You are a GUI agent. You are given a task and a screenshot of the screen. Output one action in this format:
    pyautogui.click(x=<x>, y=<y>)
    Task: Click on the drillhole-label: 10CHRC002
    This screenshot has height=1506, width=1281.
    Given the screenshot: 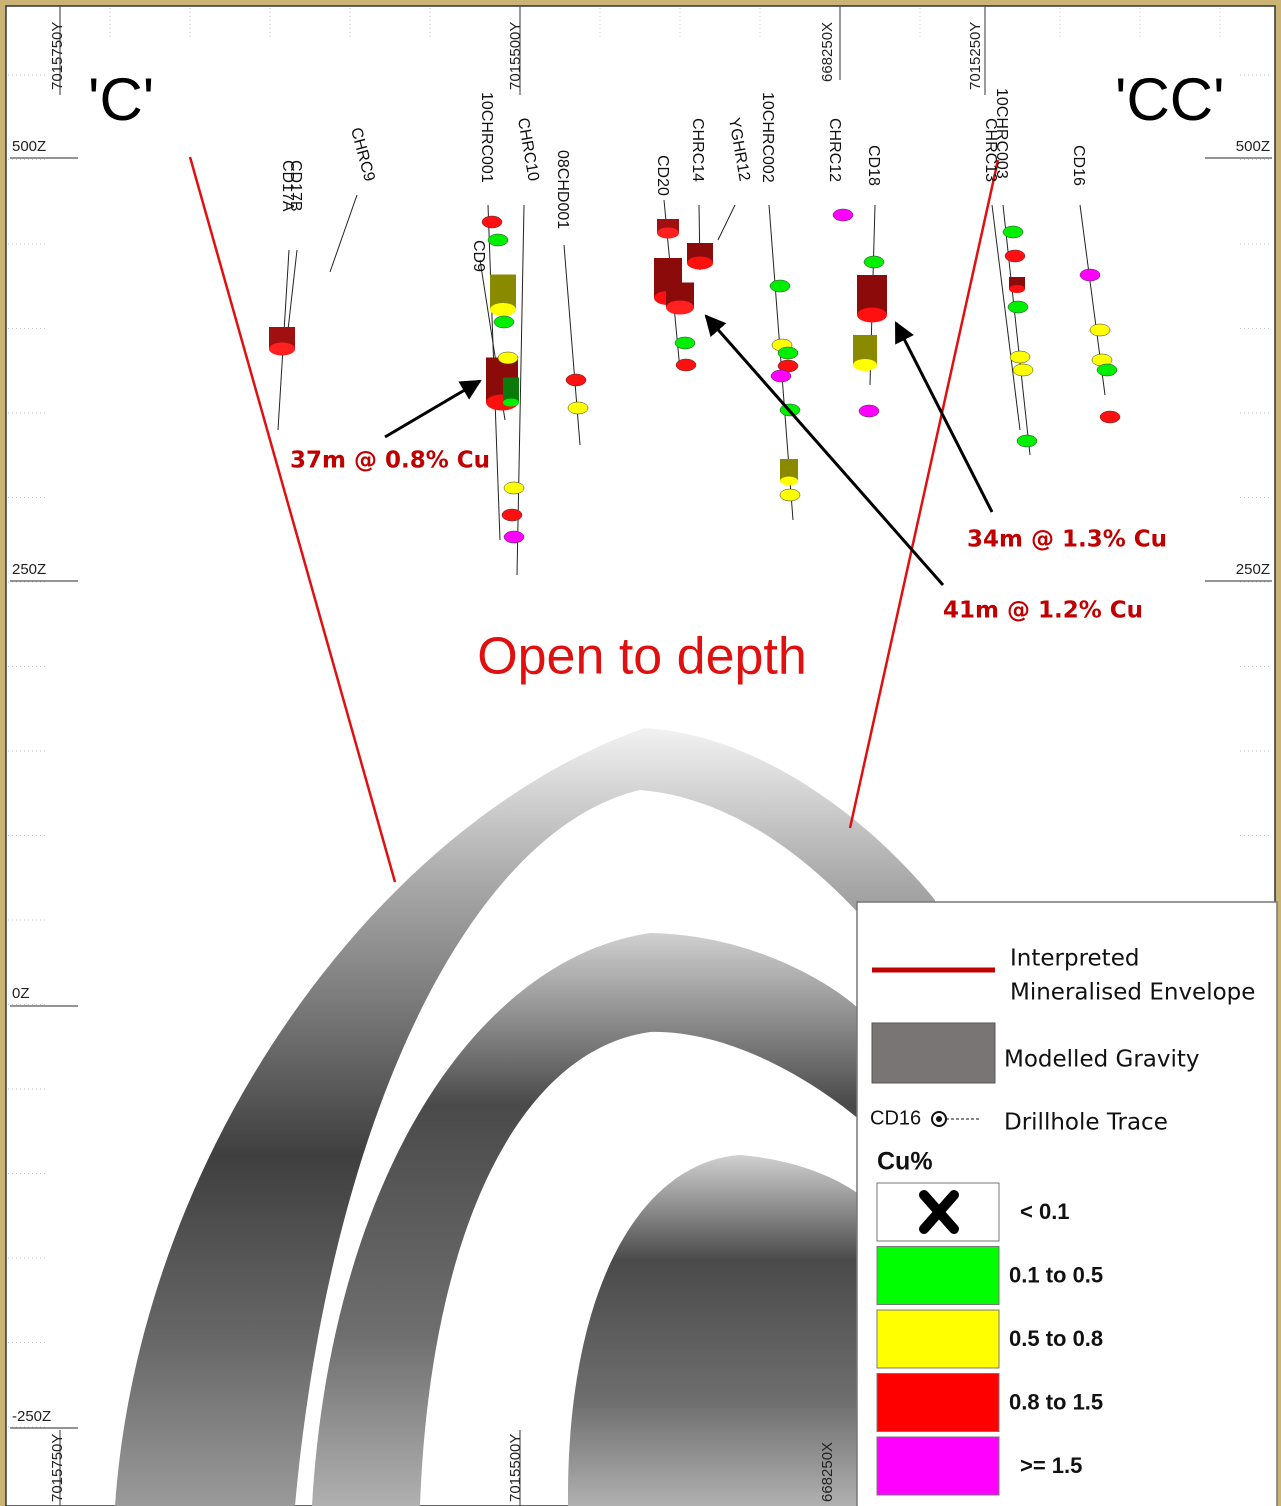 What is the action you would take?
    pyautogui.click(x=767, y=137)
    